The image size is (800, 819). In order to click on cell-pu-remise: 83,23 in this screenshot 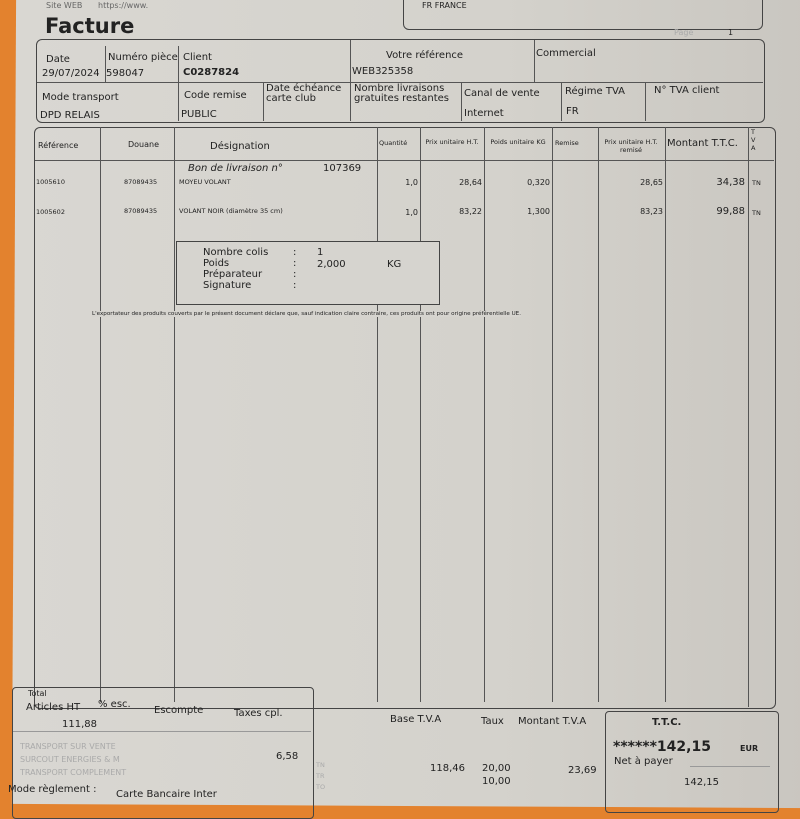, I will do `click(651, 211)`.